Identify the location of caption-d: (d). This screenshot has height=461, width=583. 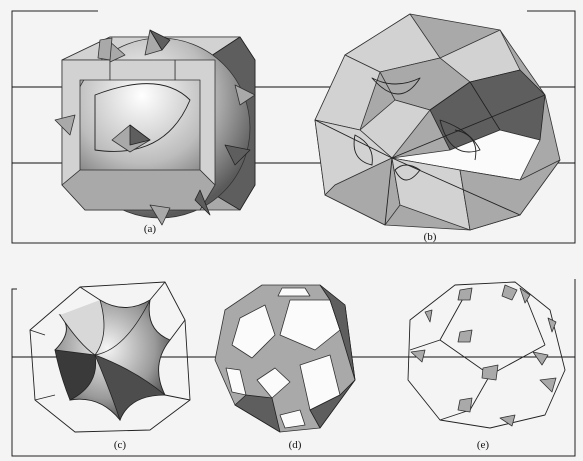
(295, 445).